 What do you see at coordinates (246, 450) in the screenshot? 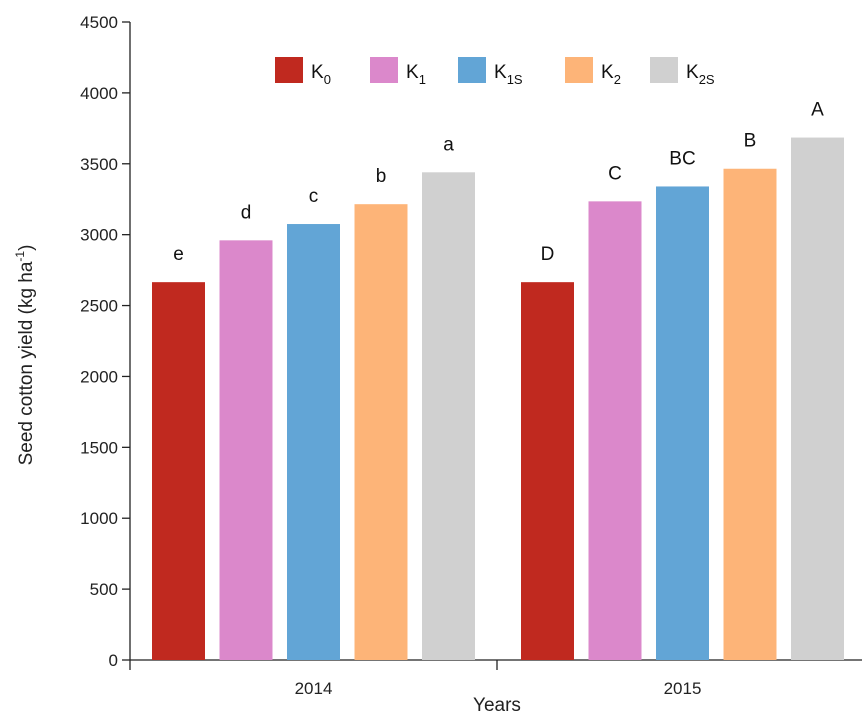
I see `bar-2014-K1` at bounding box center [246, 450].